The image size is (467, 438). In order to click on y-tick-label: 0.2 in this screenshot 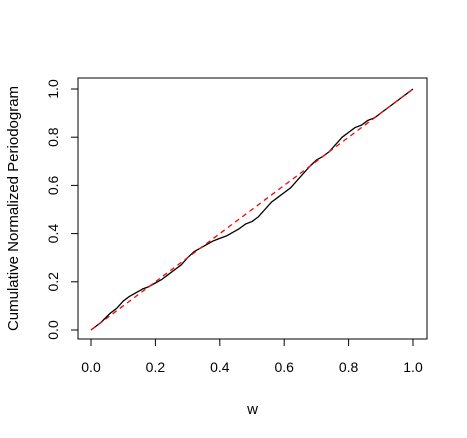, I will do `click(53, 282)`.